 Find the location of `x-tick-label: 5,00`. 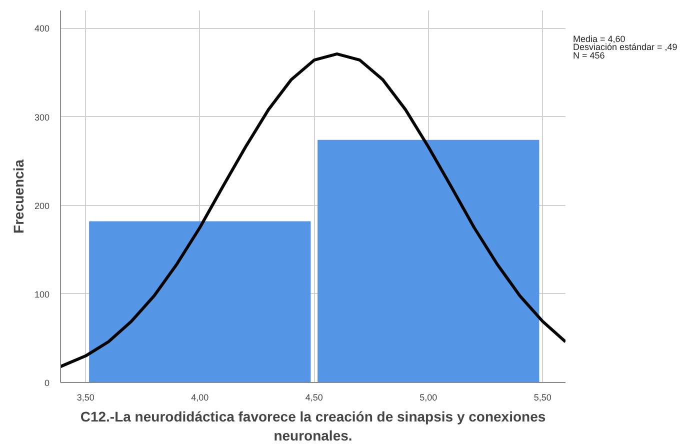

x-tick-label: 5,00 is located at coordinates (429, 397).